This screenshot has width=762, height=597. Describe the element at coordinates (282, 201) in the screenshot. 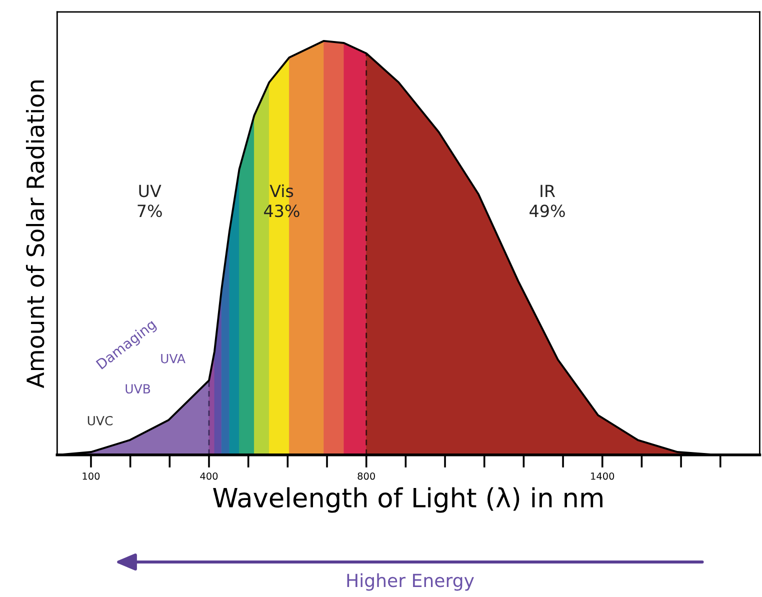

I see `annotation: Vis 43%` at that location.